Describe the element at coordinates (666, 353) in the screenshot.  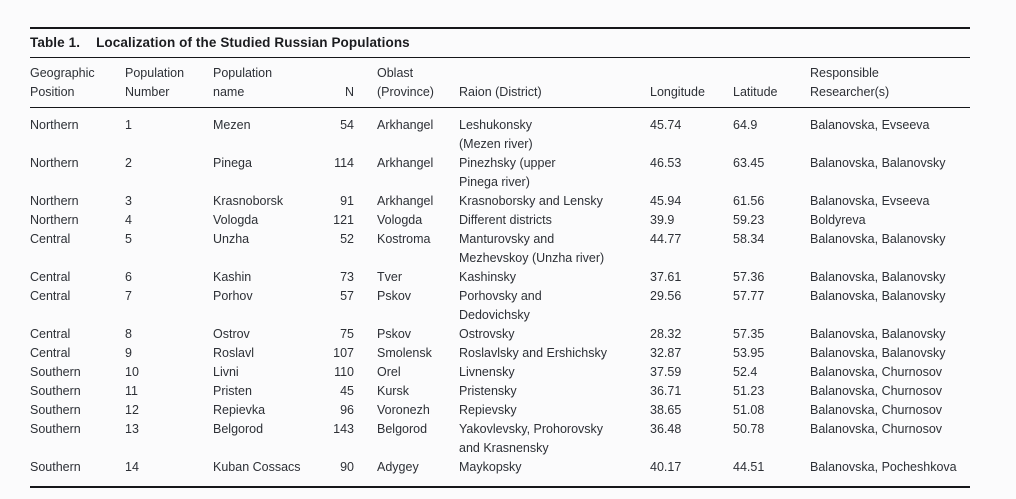
I see `cell-longitude: 32.87` at that location.